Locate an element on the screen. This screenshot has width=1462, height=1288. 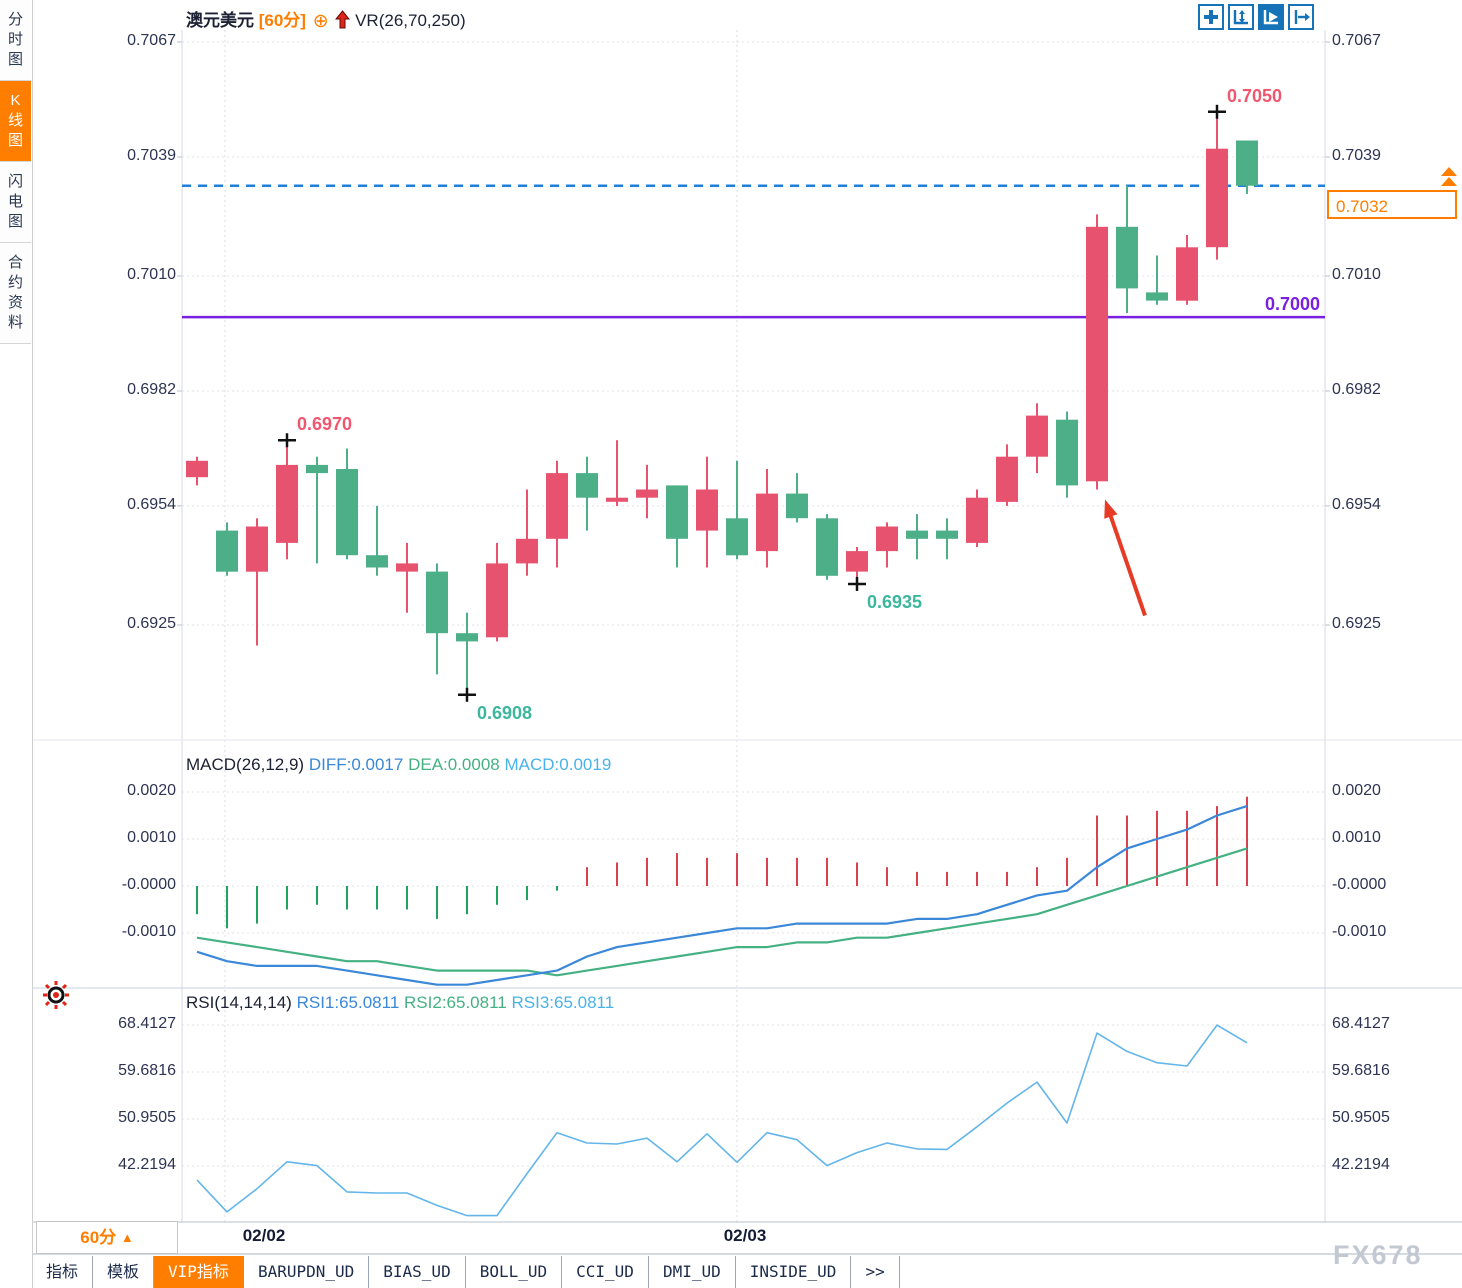
sidebar-item-label: K线图 is located at coordinates (15, 120).